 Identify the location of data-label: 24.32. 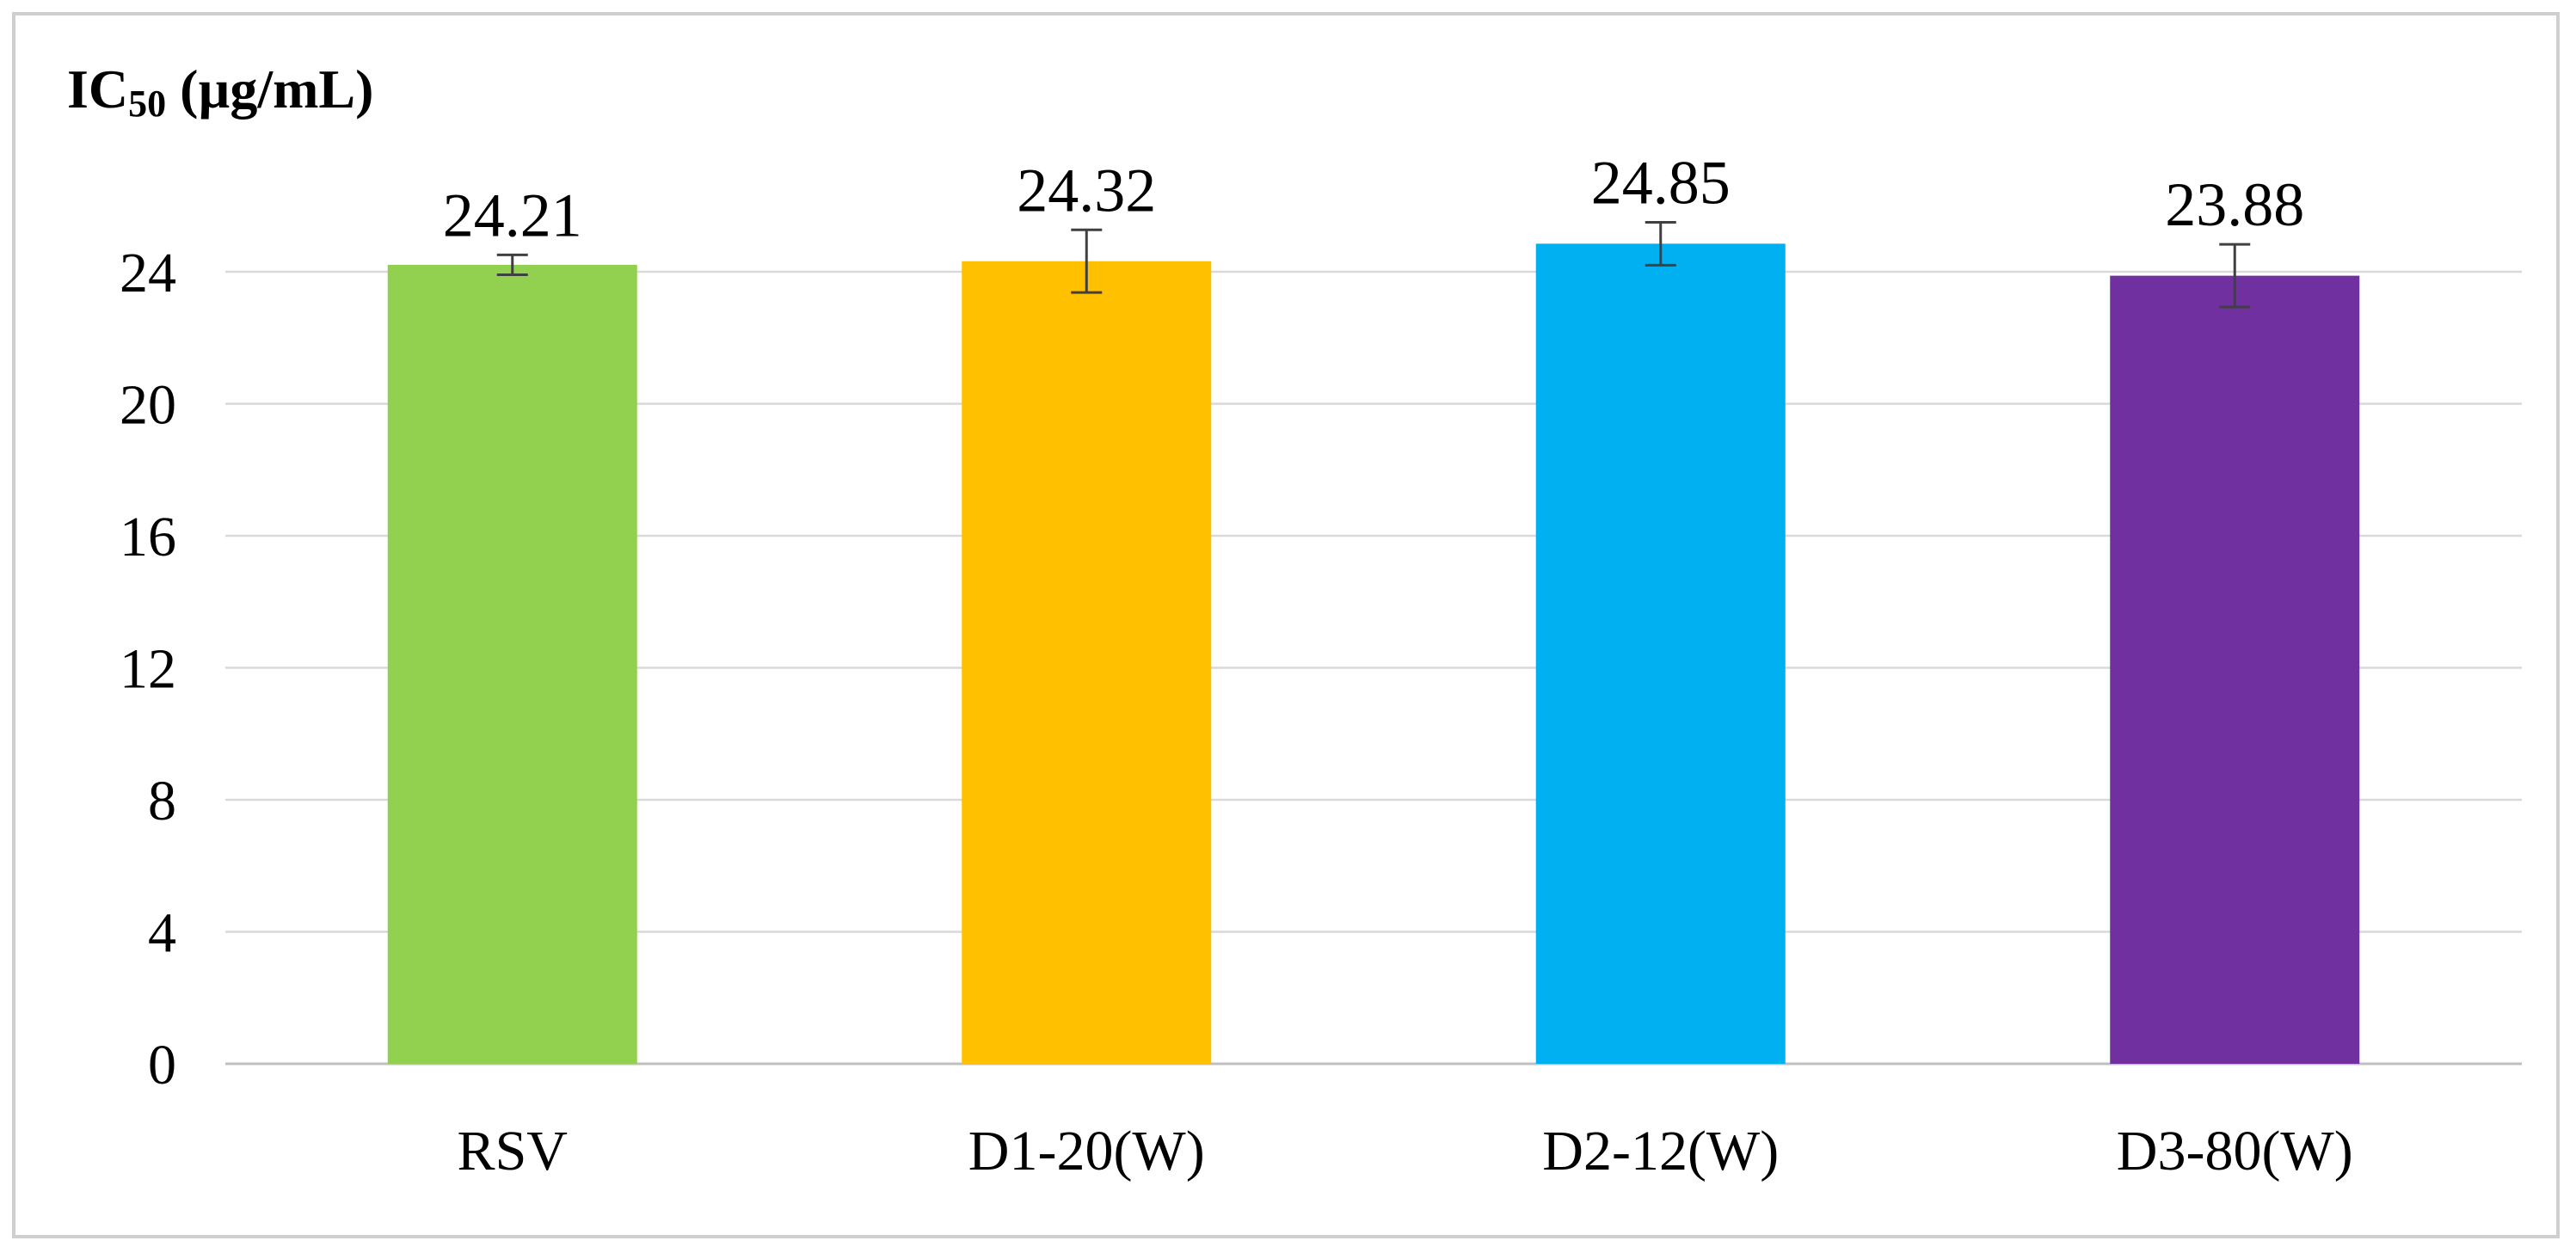
(1086, 190).